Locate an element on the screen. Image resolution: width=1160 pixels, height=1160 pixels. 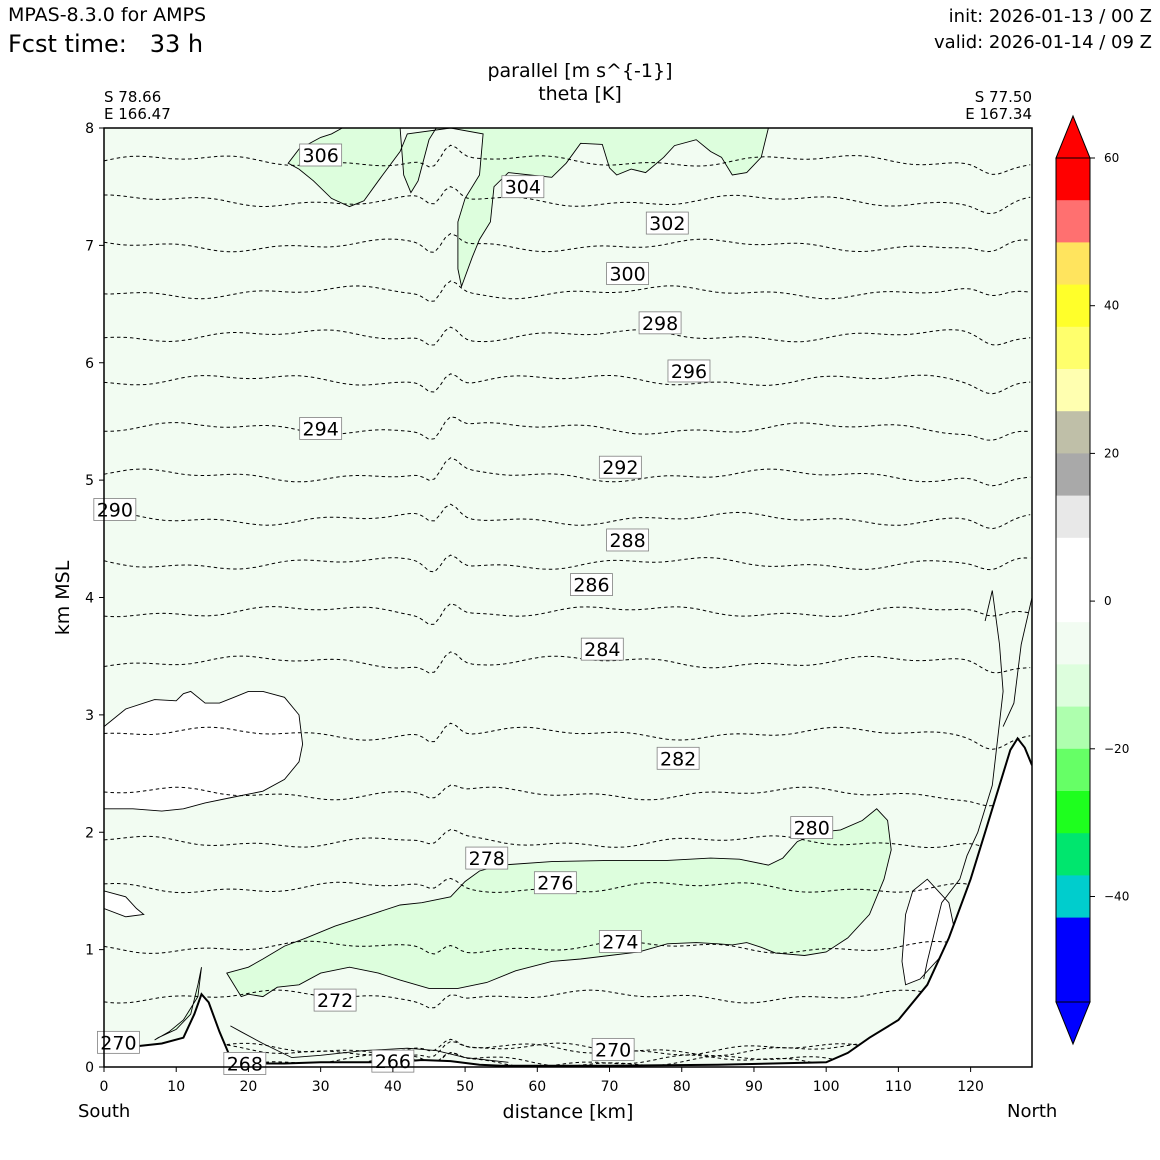
x-tick-label: 40 is located at coordinates (393, 1087).